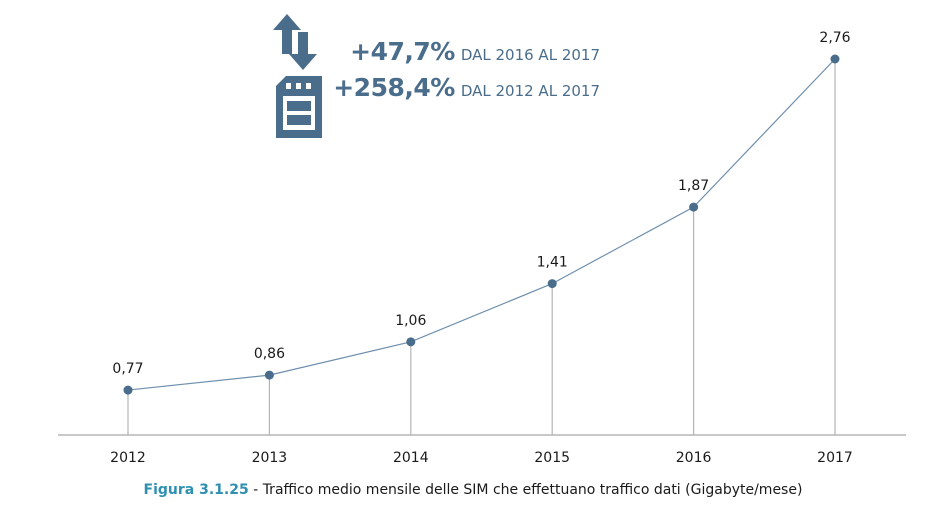 The height and width of the screenshot is (514, 946). What do you see at coordinates (196, 490) in the screenshot?
I see `figure-label: Figura 3.1.25` at bounding box center [196, 490].